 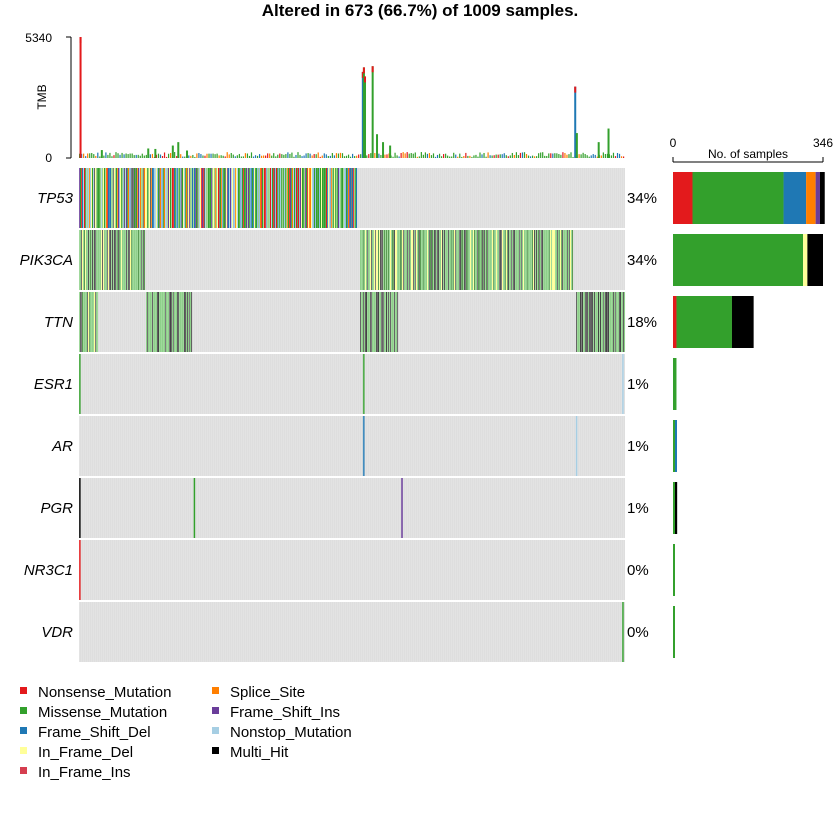 I want to click on legend-label: In_Frame_Del, so click(x=85, y=752).